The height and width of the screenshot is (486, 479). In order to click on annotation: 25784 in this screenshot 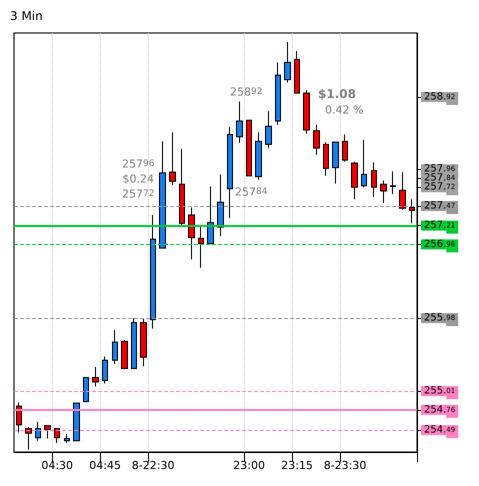, I will do `click(251, 192)`.